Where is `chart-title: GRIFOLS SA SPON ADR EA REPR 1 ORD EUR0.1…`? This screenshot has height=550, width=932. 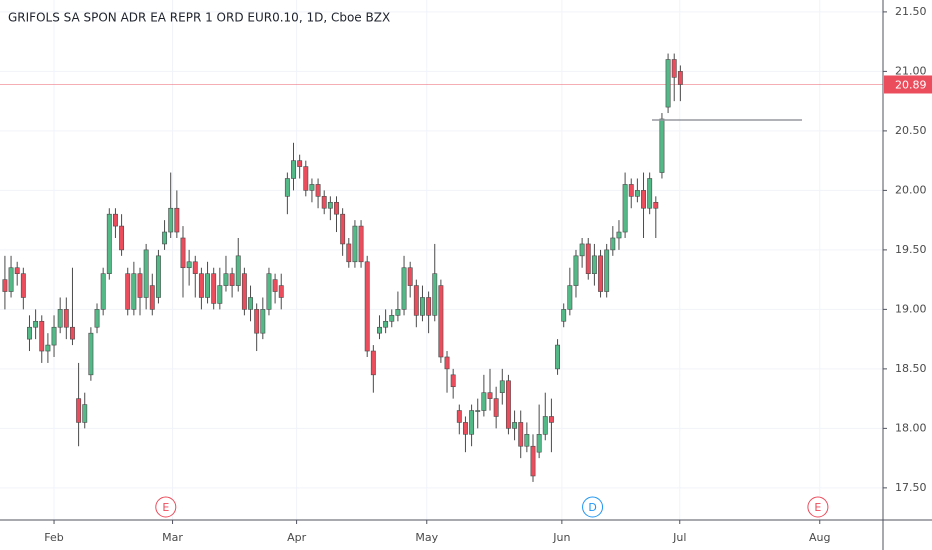 chart-title: GRIFOLS SA SPON ADR EA REPR 1 ORD EUR0.1… is located at coordinates (199, 18).